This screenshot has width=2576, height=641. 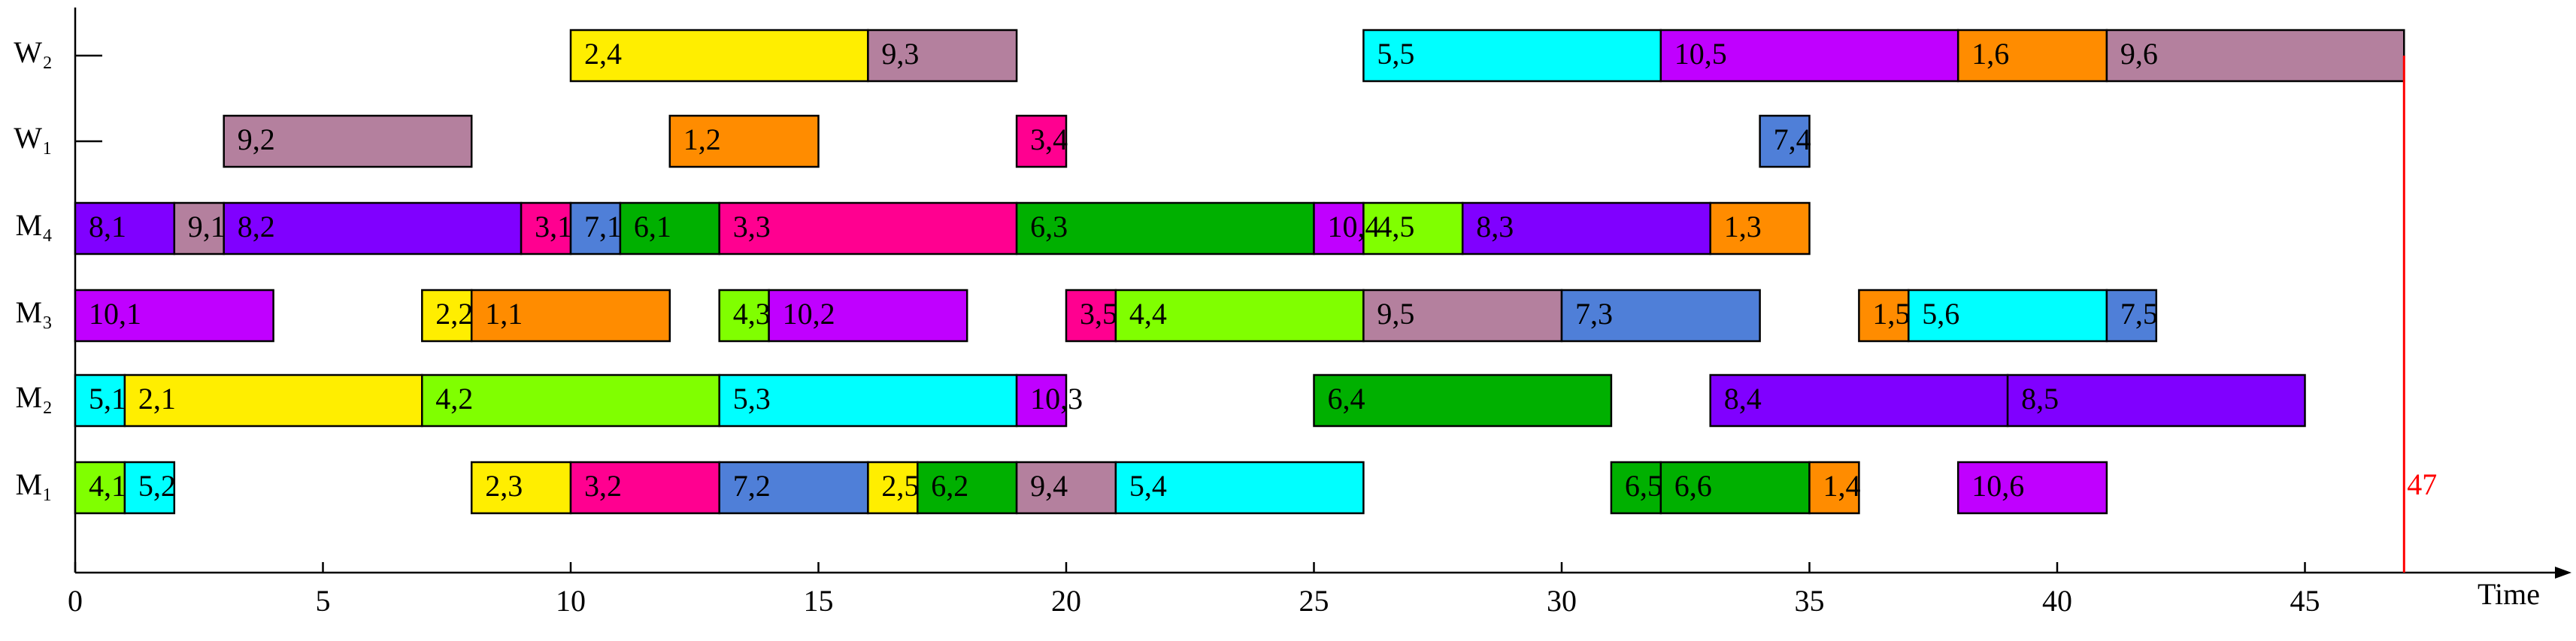 I want to click on task-label: 8,2, so click(x=256, y=226).